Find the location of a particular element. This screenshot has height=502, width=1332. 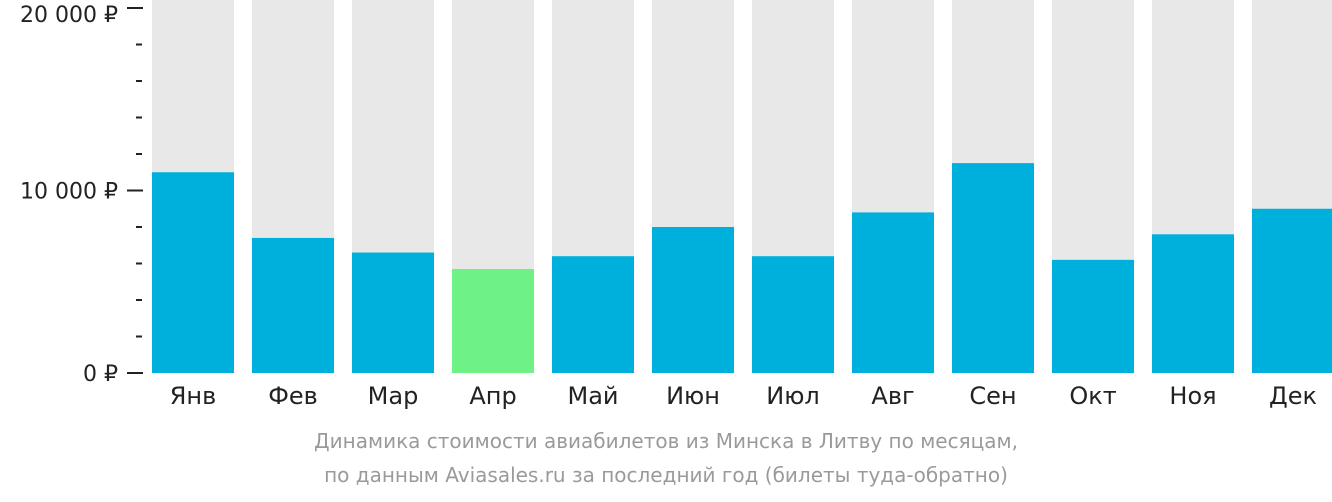

x-axis-labels: Янв Фев Мар Апр Май Июн Июл Авг Сен Окт Ноя Дек is located at coordinates (743, 396).